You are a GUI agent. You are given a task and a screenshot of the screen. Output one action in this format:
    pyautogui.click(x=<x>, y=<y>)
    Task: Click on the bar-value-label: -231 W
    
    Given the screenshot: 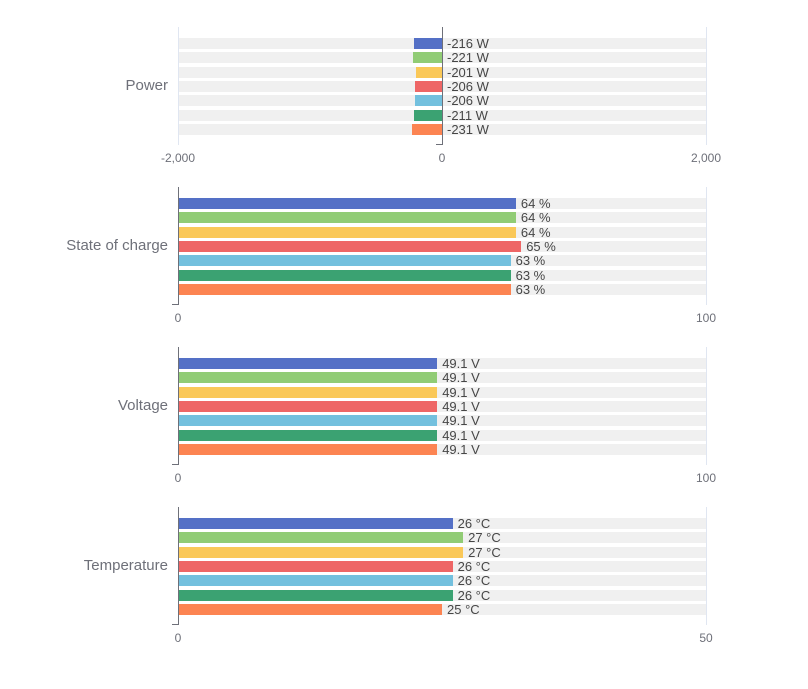 What is the action you would take?
    pyautogui.click(x=468, y=129)
    